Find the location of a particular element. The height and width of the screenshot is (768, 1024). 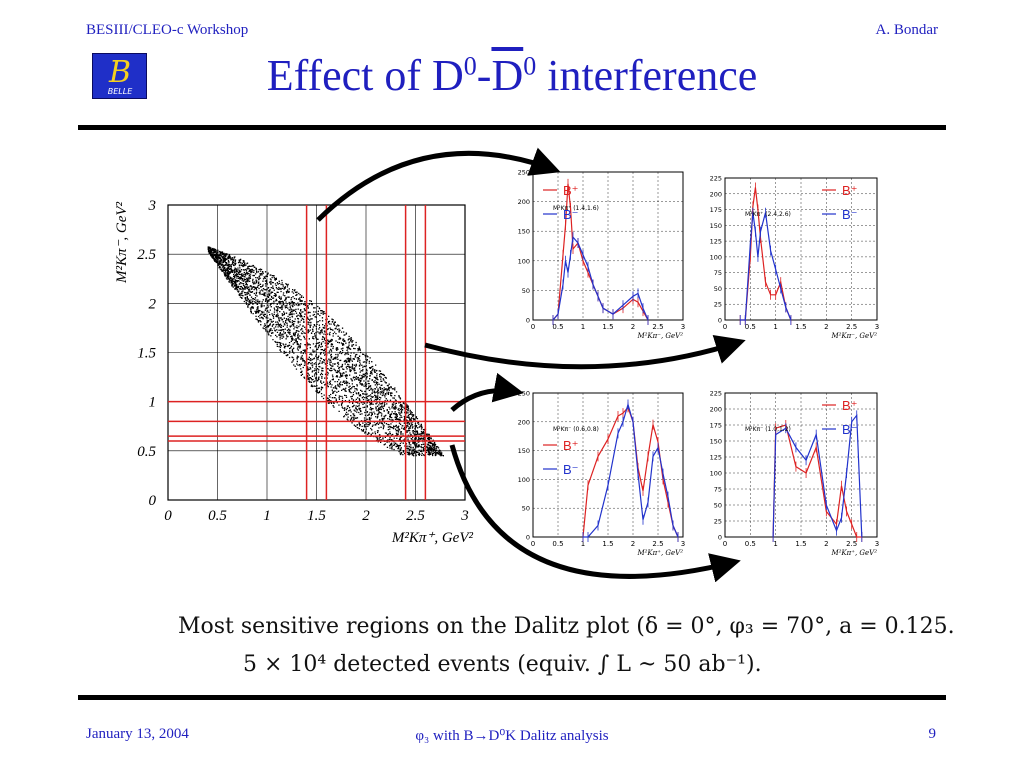

dalitz-y-tick: 0.5 is located at coordinates (146, 452).